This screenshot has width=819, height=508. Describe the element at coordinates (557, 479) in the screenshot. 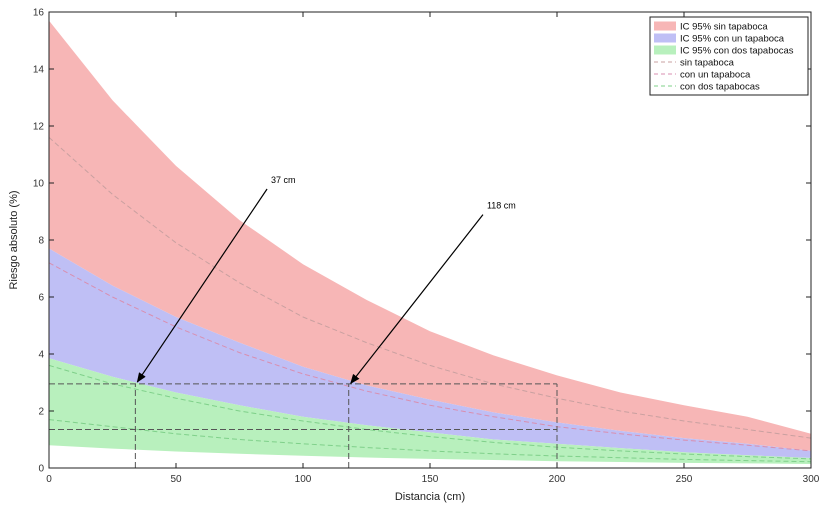

I see `x-tick-label-4: 200` at that location.